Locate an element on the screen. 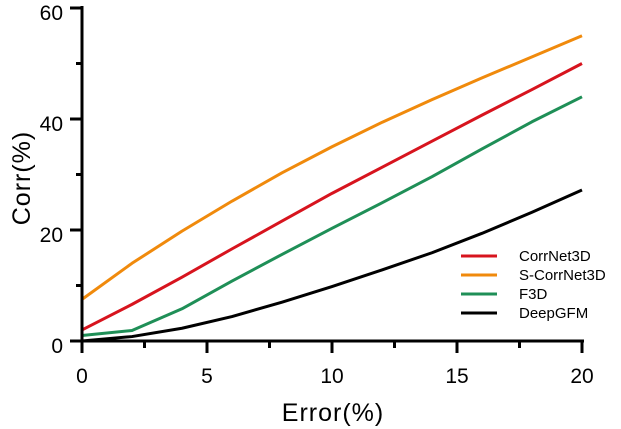 Image resolution: width=621 pixels, height=429 pixels. legend: CorrNet3D S-CorrNet3D F3D DeepGFM is located at coordinates (533, 285).